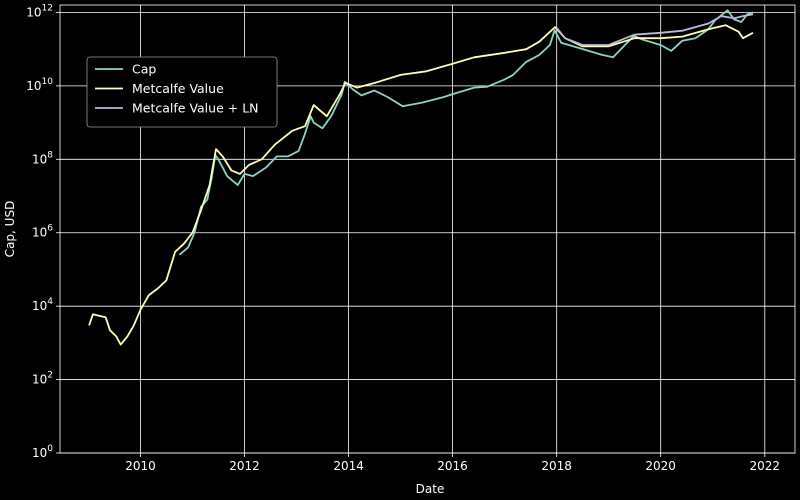 This screenshot has height=500, width=800. I want to click on x-axis: 2010 2012 2014 2016 2018 2020 2022, so click(452, 463).